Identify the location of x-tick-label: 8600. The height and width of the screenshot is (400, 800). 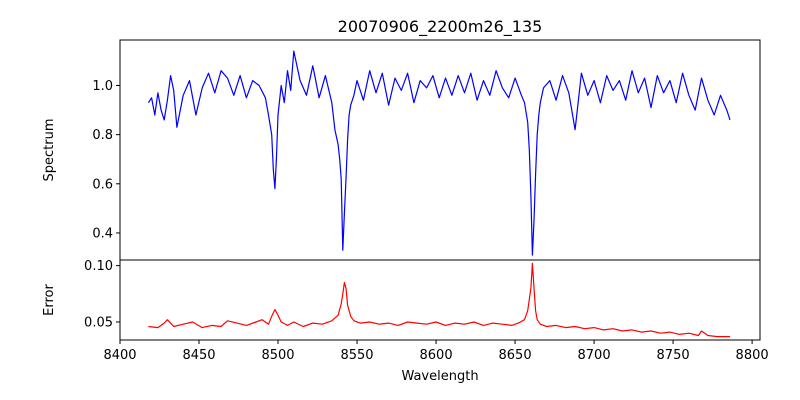
(436, 355).